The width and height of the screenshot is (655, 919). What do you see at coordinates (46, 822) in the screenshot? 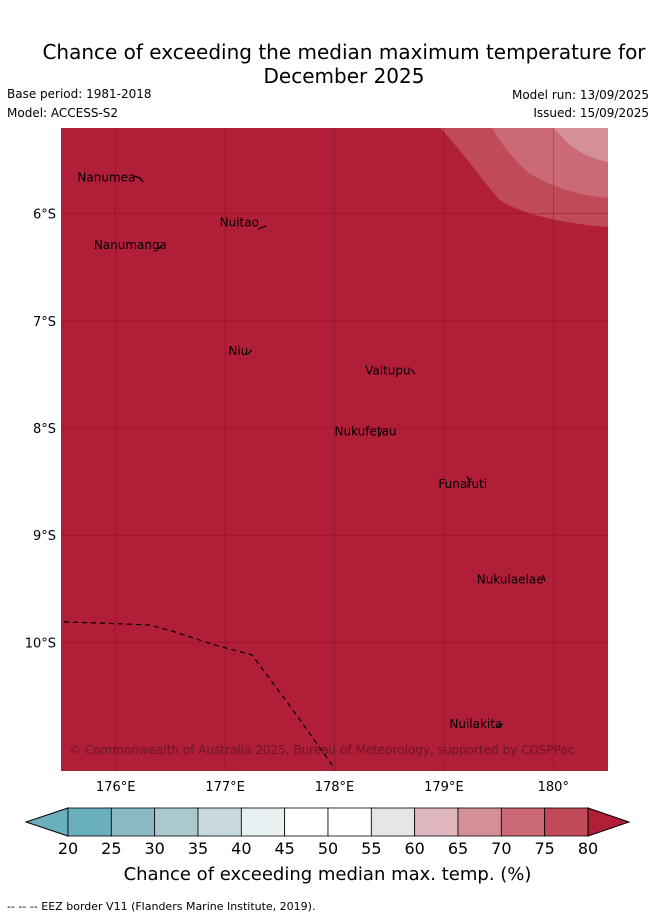
I see `colorbar-low-arrow` at bounding box center [46, 822].